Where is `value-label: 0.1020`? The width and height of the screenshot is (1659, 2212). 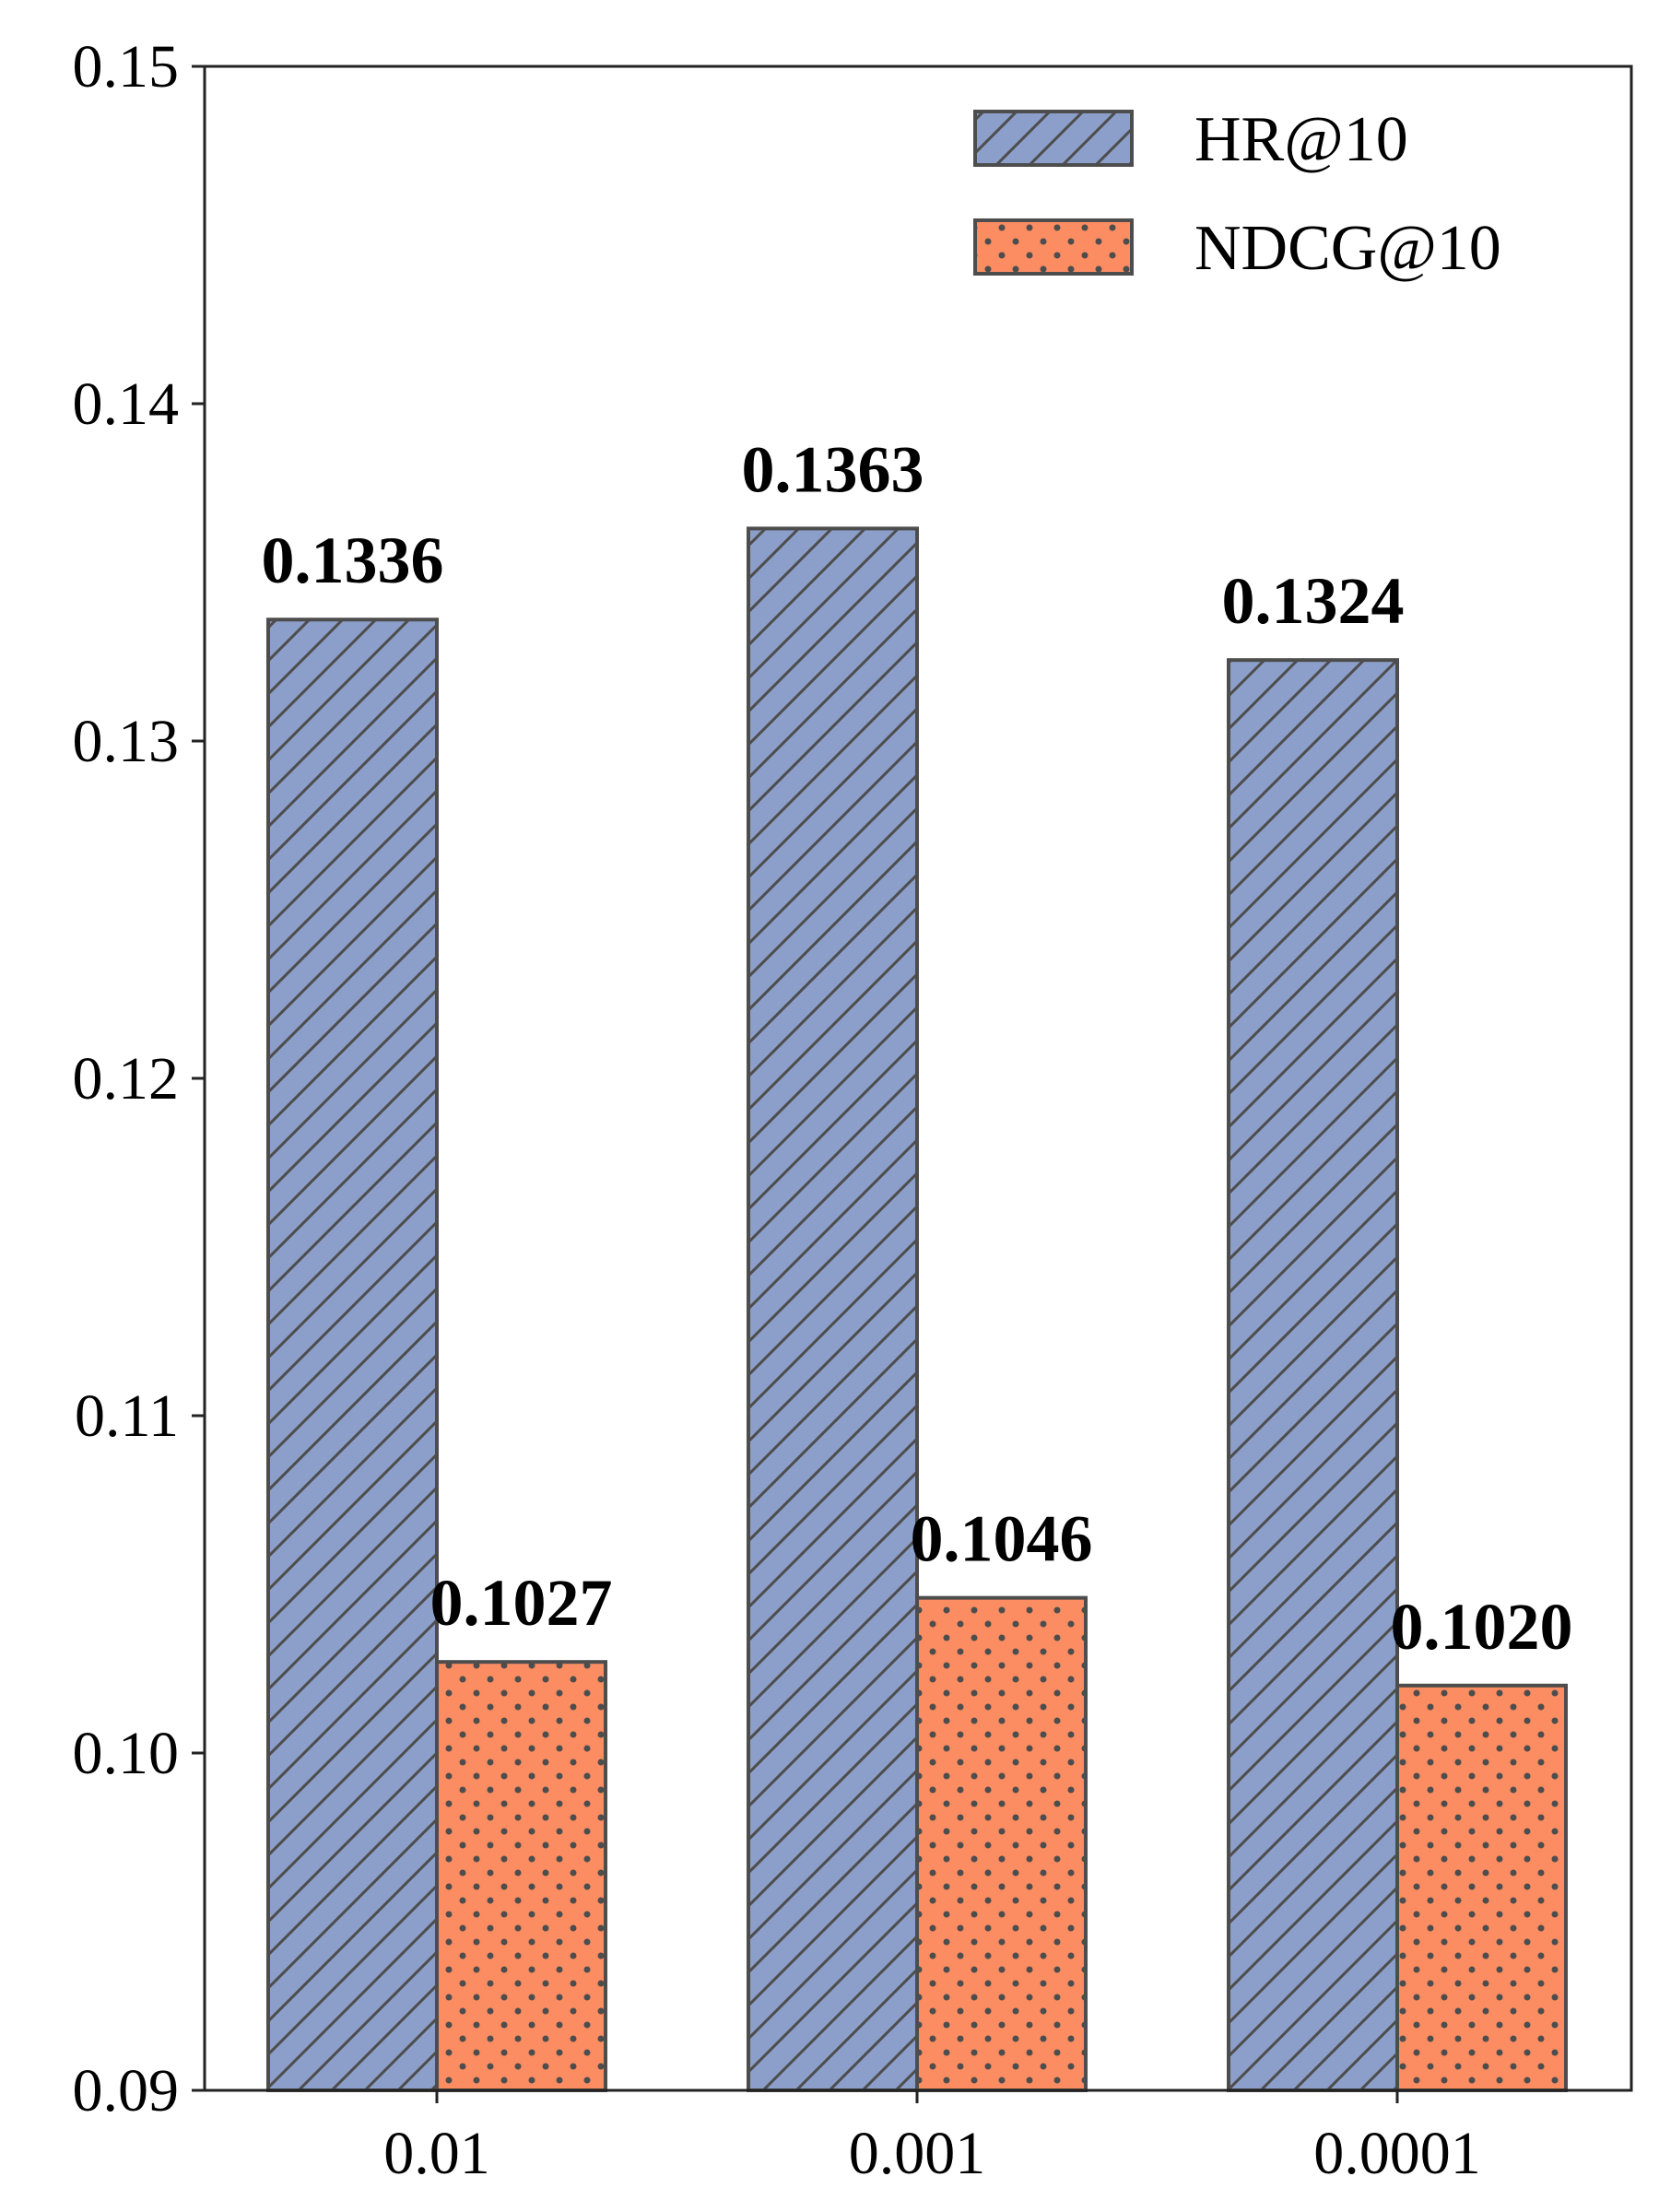
value-label: 0.1020 is located at coordinates (1482, 1627).